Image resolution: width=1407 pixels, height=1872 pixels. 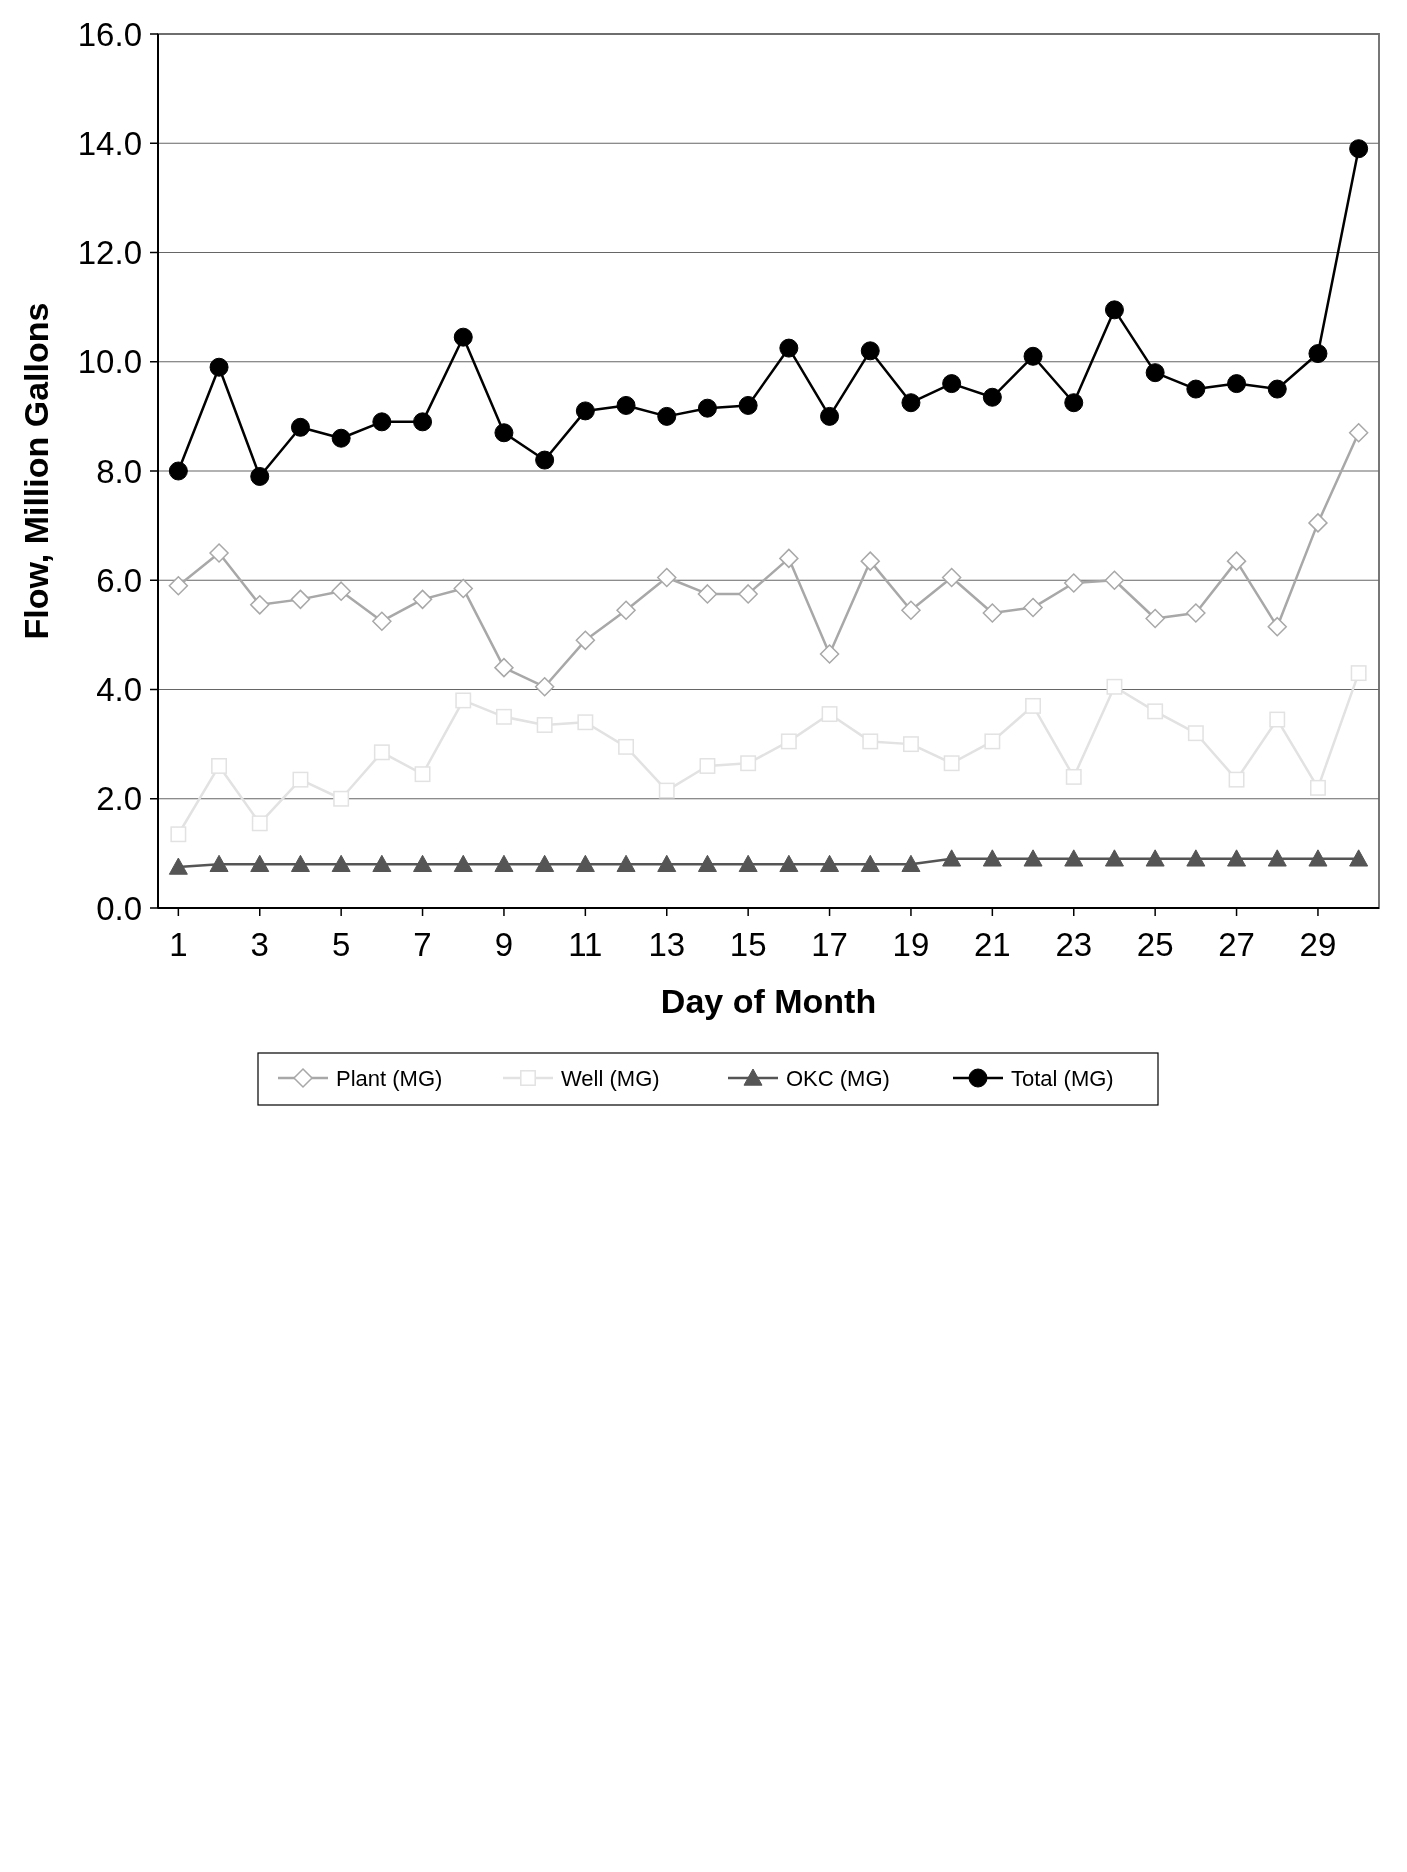 What do you see at coordinates (422, 944) in the screenshot?
I see `x-tick-label: 7` at bounding box center [422, 944].